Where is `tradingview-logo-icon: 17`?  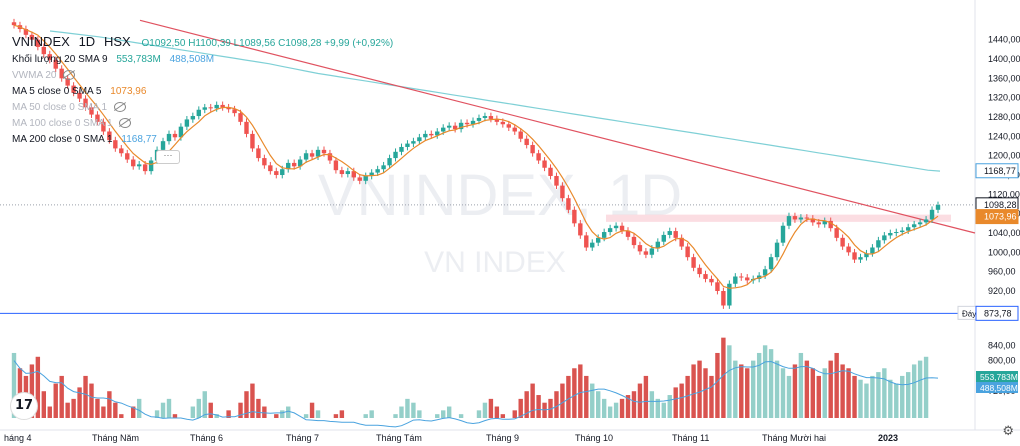
tradingview-logo-icon: 17 is located at coordinates (24, 406).